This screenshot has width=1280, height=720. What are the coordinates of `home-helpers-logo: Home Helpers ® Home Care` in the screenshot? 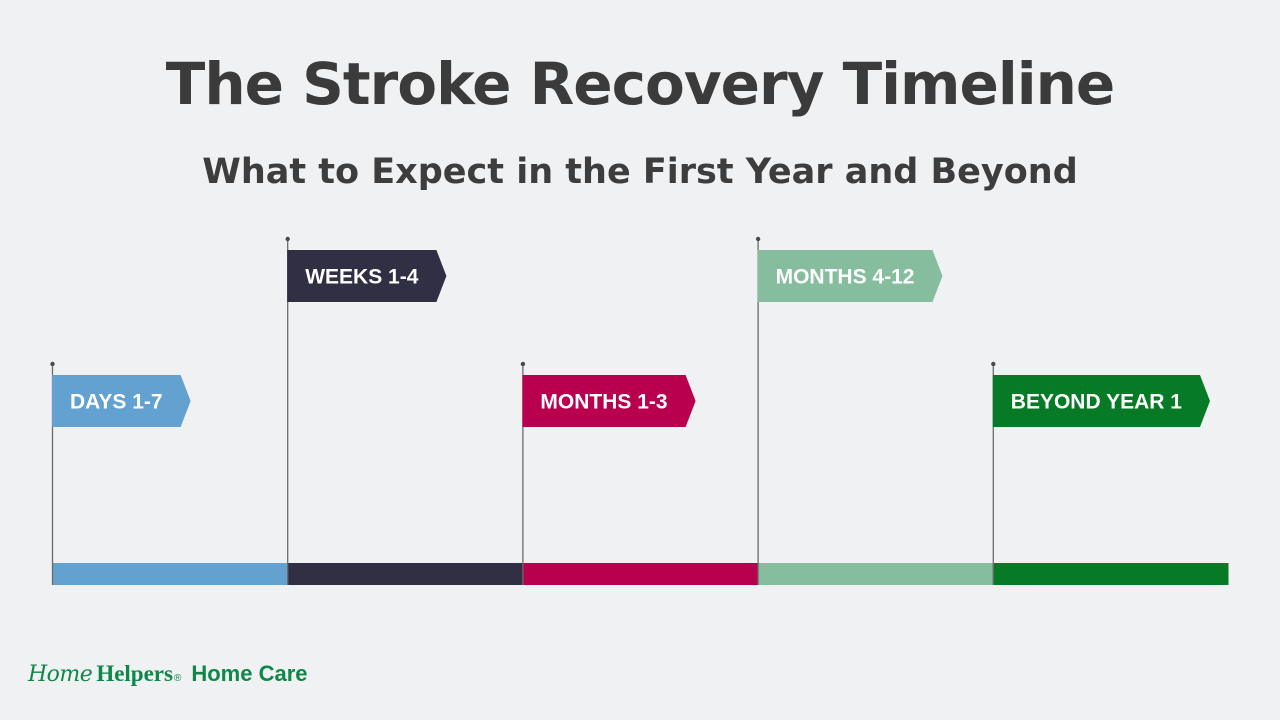 It's located at (168, 677).